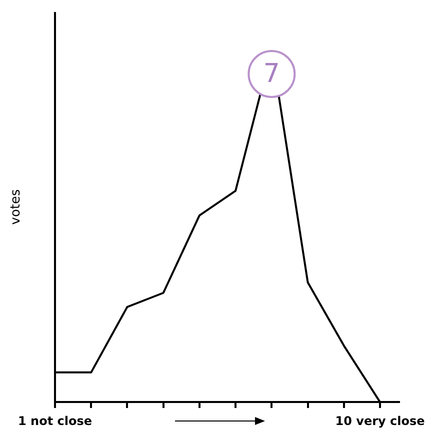 The width and height of the screenshot is (435, 441). Describe the element at coordinates (16, 207) in the screenshot. I see `y-axis-title: votes` at that location.